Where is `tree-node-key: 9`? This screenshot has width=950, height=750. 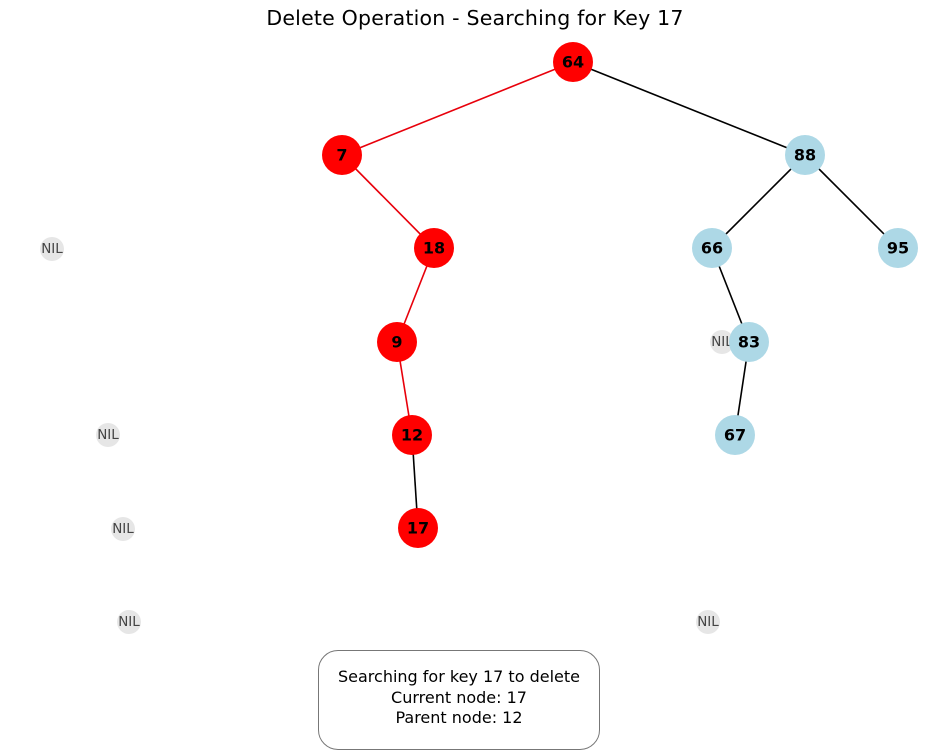 tree-node-key: 9 is located at coordinates (396, 342).